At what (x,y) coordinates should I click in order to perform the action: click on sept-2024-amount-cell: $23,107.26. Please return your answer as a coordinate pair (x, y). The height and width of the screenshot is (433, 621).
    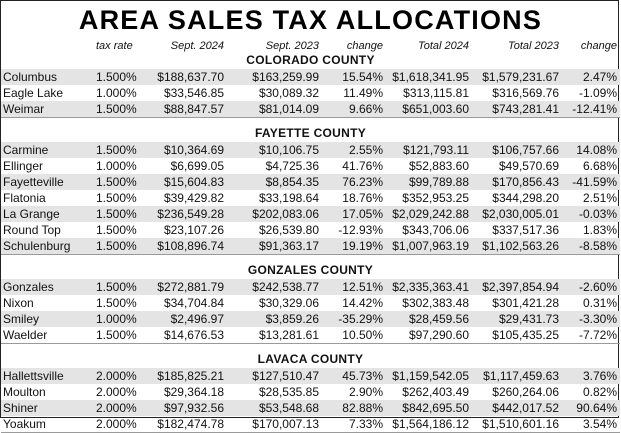
    Looking at the image, I should click on (193, 230).